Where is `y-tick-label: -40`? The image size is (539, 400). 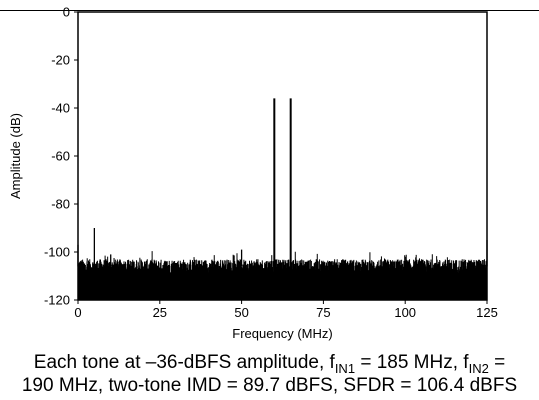
y-tick-label: -40 is located at coordinates (60, 108).